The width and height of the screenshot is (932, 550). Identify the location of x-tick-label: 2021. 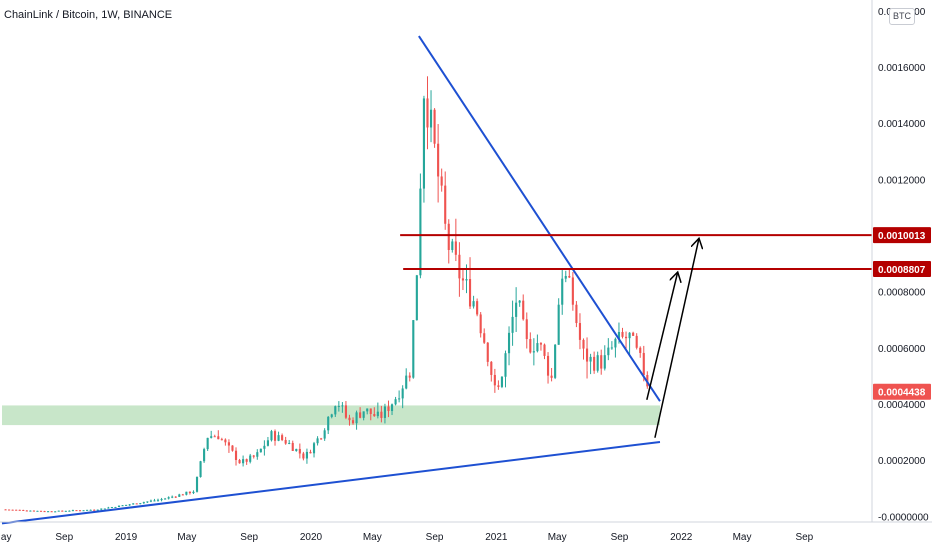
(496, 537).